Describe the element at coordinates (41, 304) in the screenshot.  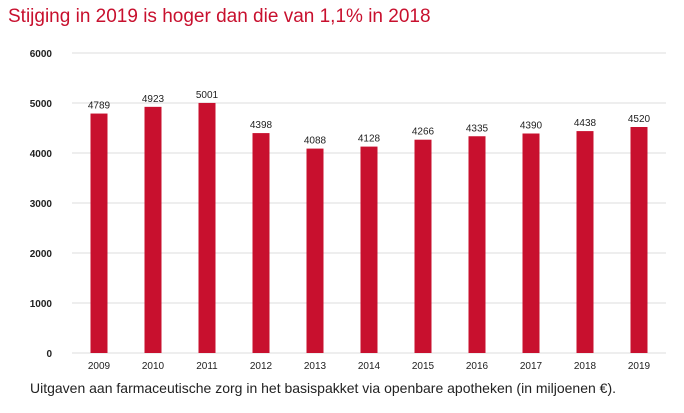
I see `y-tick-label: 1000` at that location.